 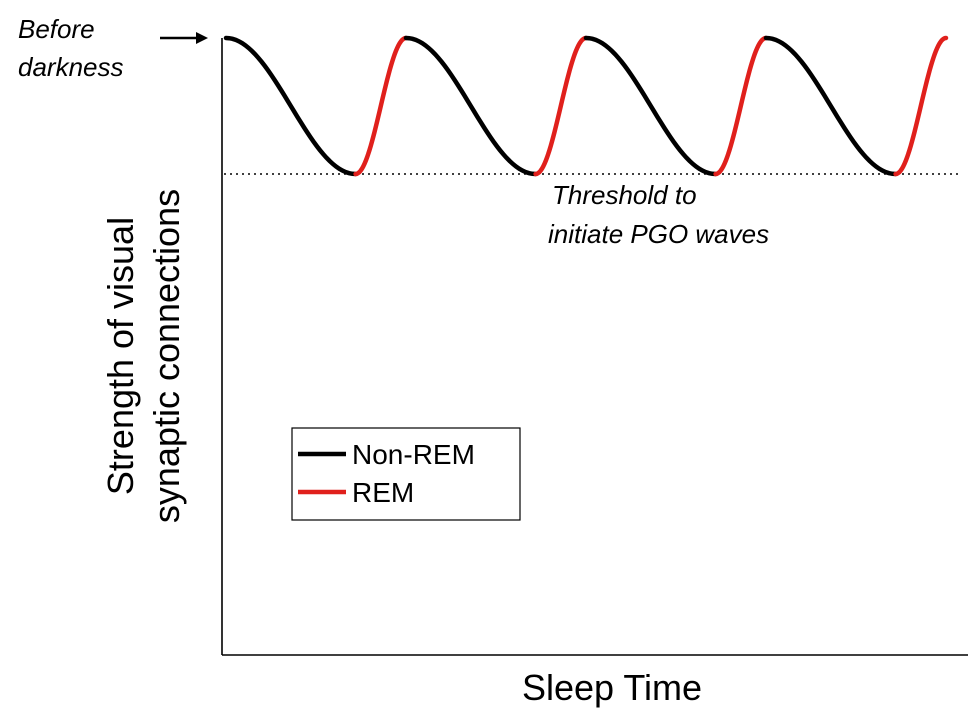 I want to click on legend-box, so click(x=406, y=474).